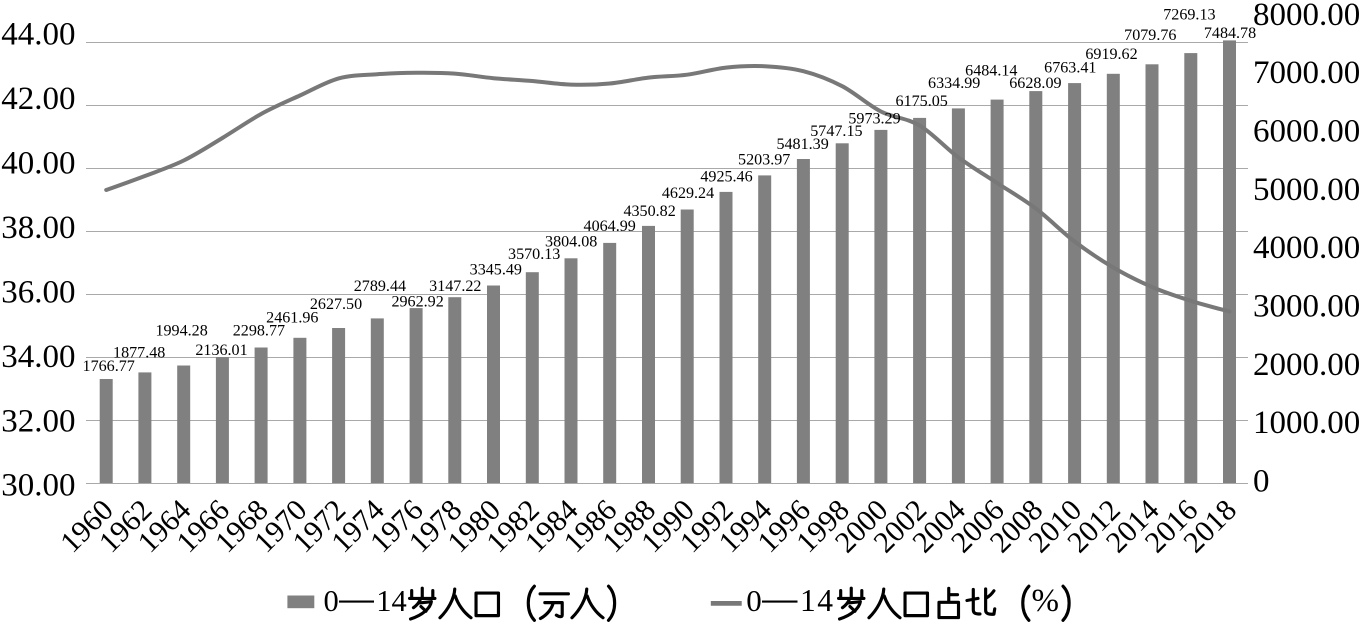 The width and height of the screenshot is (1360, 622). What do you see at coordinates (764, 160) in the screenshot?
I see `svg-text: 5203.97` at bounding box center [764, 160].